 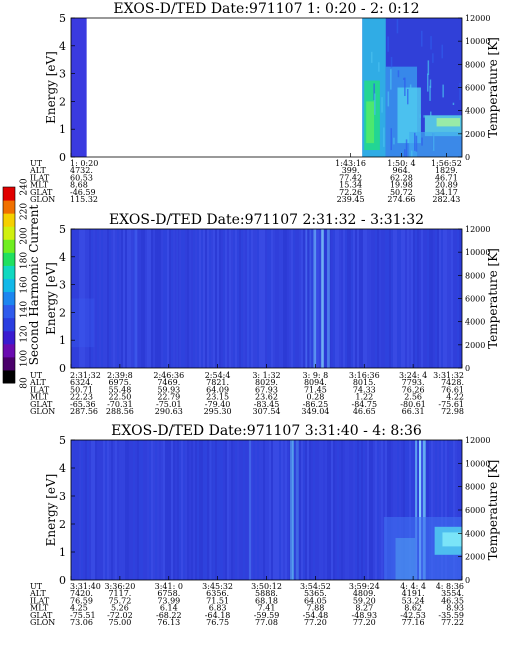 I want to click on table-cell: 23.62, so click(x=266, y=397).